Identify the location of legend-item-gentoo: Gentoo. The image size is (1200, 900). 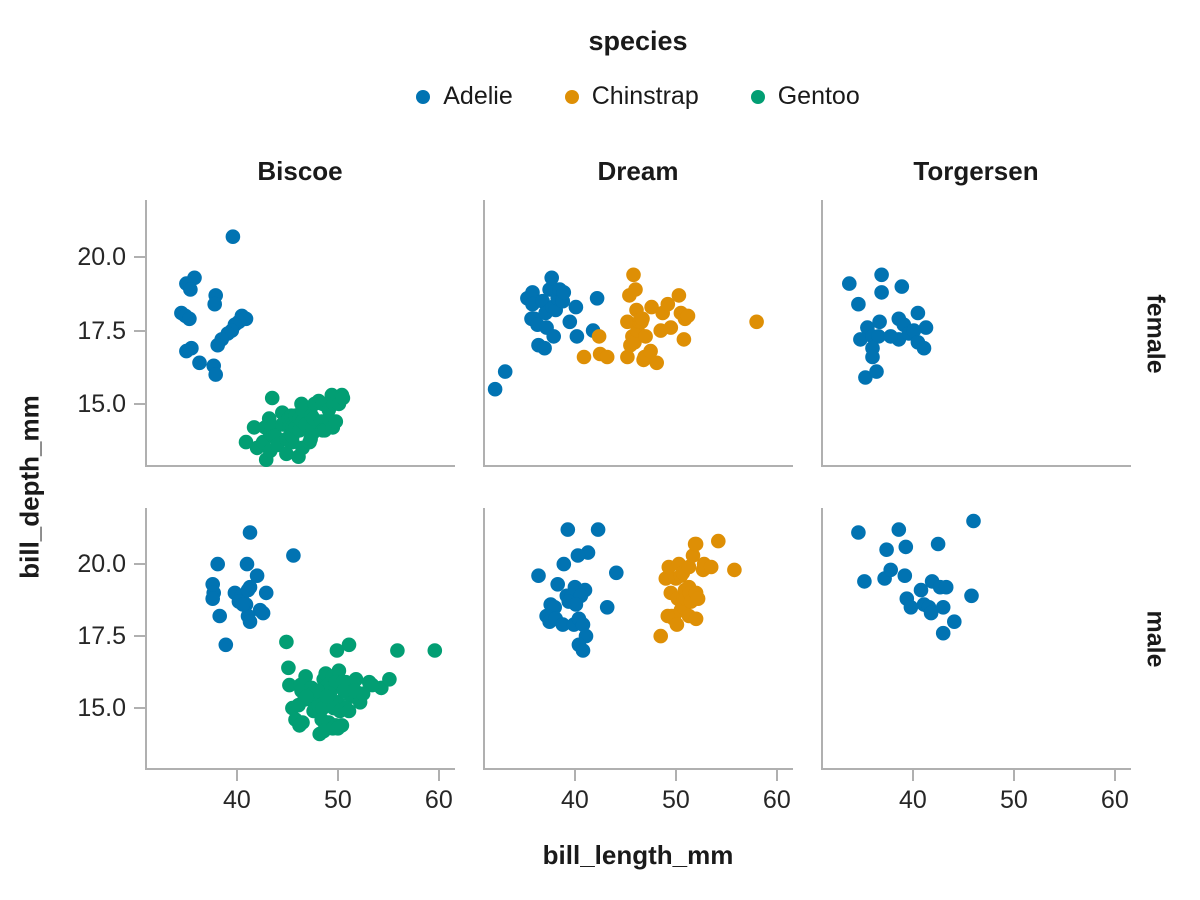
(805, 96).